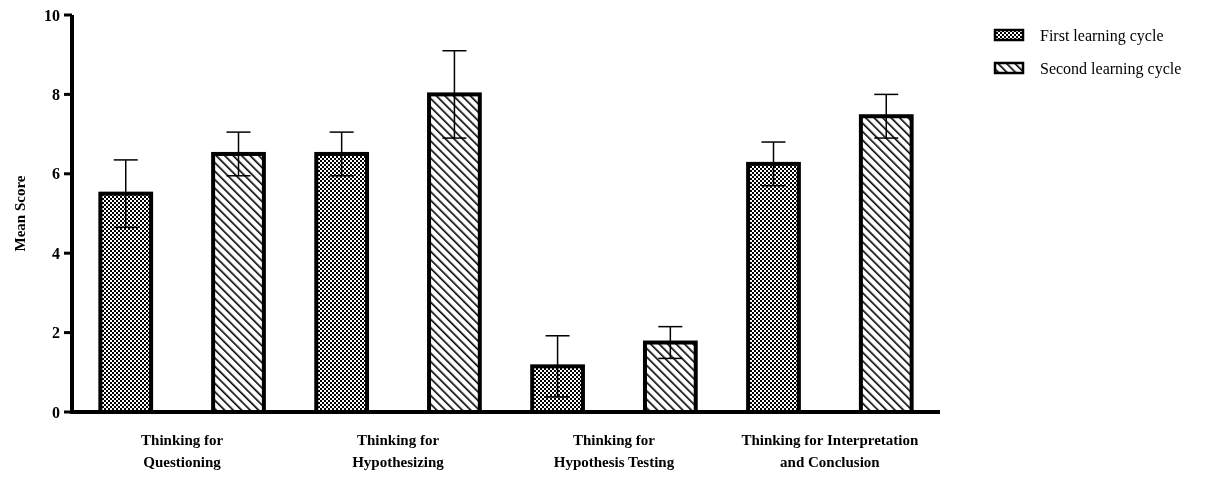  What do you see at coordinates (830, 451) in the screenshot?
I see `x-tick-label: Thinking for Interpretation and Conclusion` at bounding box center [830, 451].